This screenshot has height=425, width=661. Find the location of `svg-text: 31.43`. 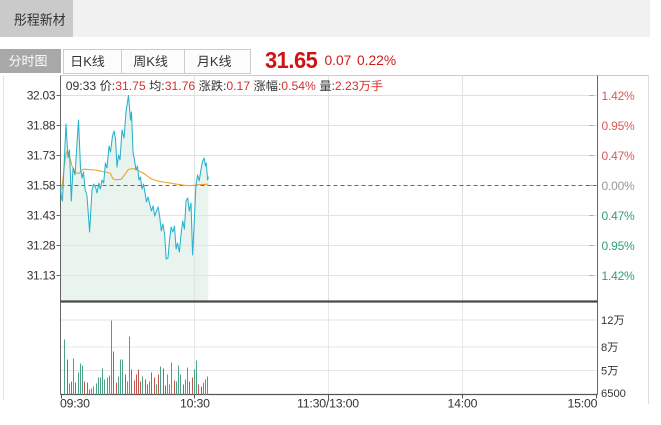

svg-text: 31.43 is located at coordinates (41, 216).